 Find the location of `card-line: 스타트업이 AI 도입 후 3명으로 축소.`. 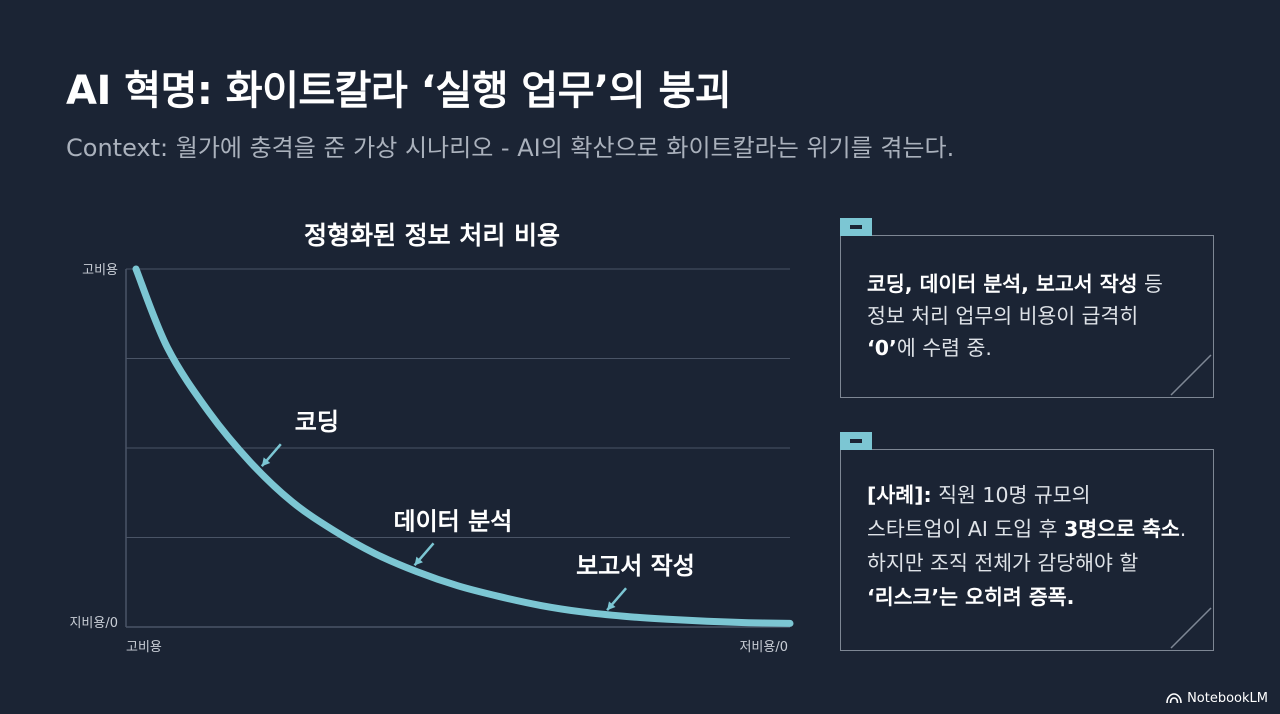

card-line: 스타트업이 AI 도입 후 3명으로 축소. is located at coordinates (1030, 529).